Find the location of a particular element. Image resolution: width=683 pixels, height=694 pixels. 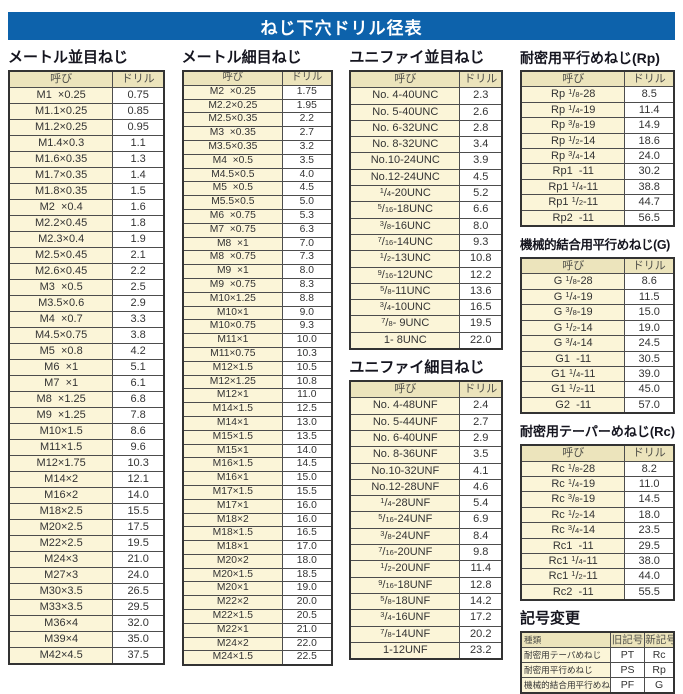

table-row: M42×4.5 37.5 is located at coordinates (87, 656).